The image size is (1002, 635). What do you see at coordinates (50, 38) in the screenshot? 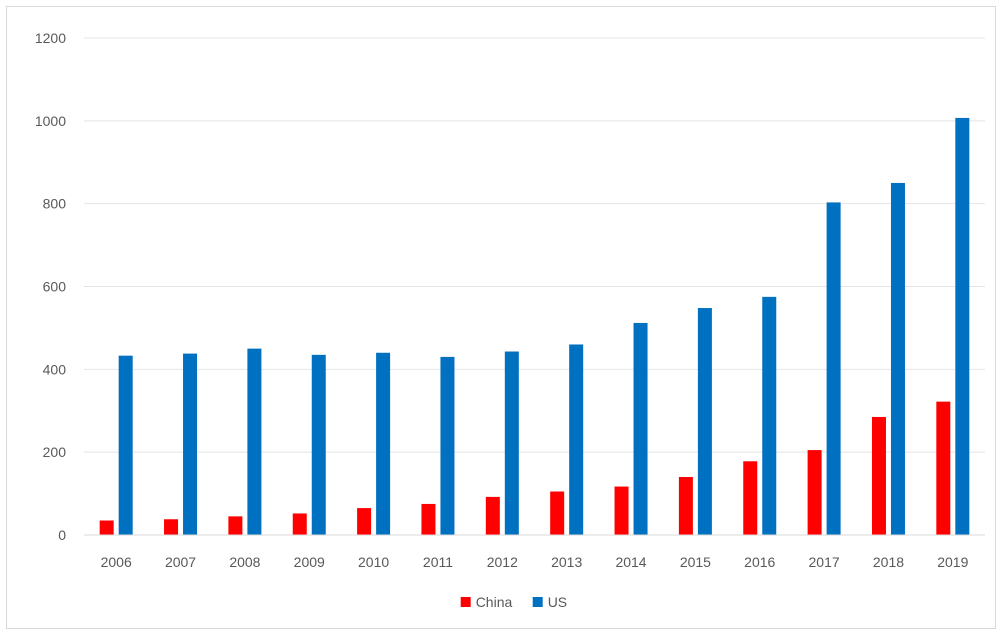
I see `y-tick-label: 1200` at bounding box center [50, 38].